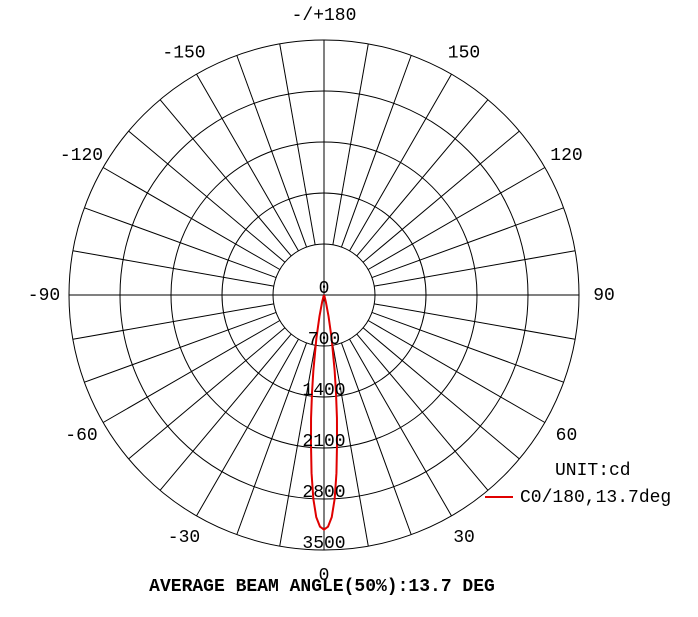 This screenshot has width=698, height=617. Describe the element at coordinates (567, 436) in the screenshot. I see `angle-tick-label: 60` at that location.